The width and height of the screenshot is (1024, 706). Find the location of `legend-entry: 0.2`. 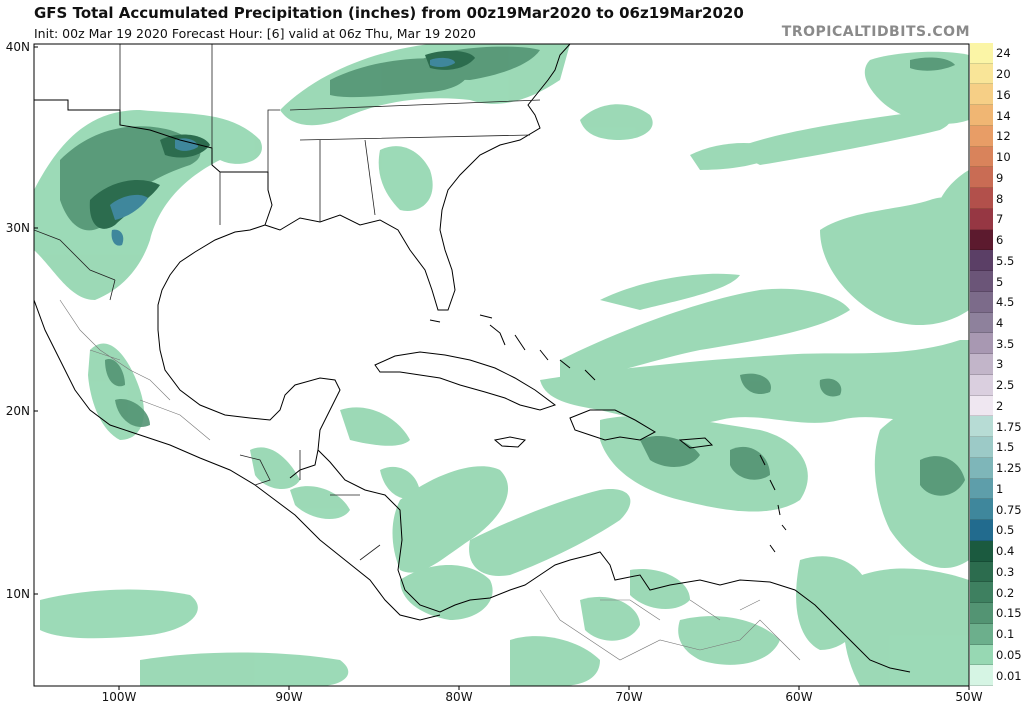

legend-entry: 0.2 is located at coordinates (997, 593).